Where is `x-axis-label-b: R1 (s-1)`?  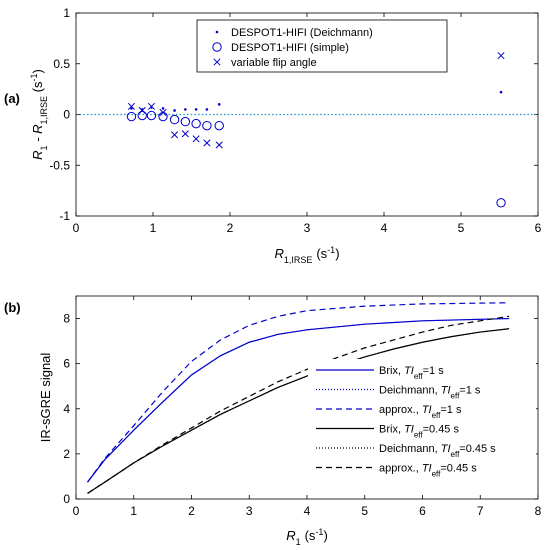
x-axis-label-b: R1 (s-1) is located at coordinates (307, 537).